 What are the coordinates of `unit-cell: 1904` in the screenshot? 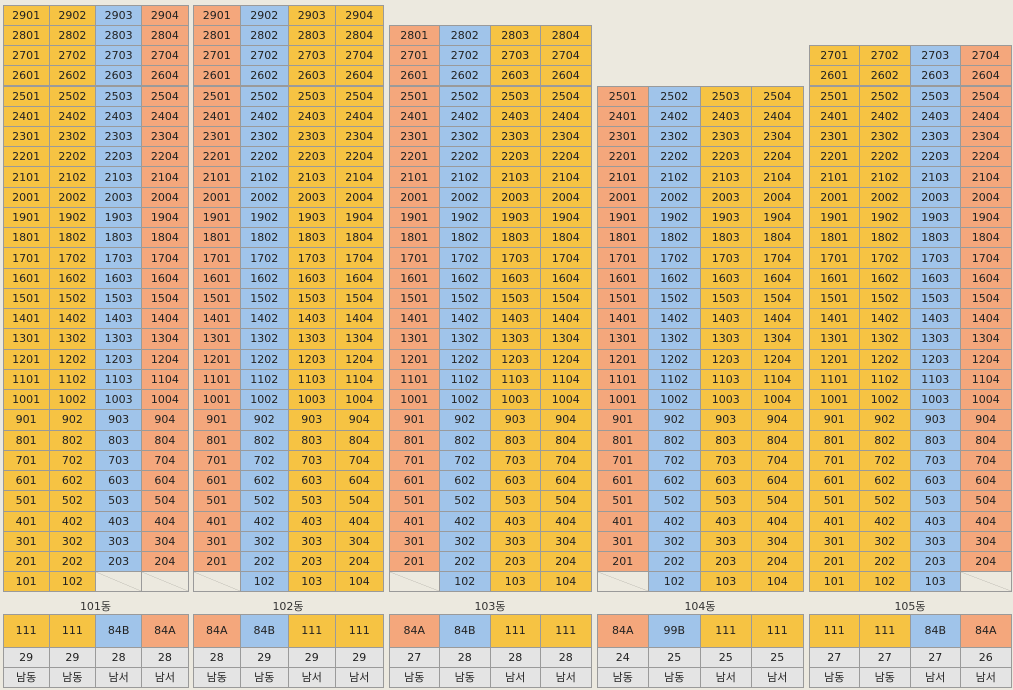 It's located at (165, 217).